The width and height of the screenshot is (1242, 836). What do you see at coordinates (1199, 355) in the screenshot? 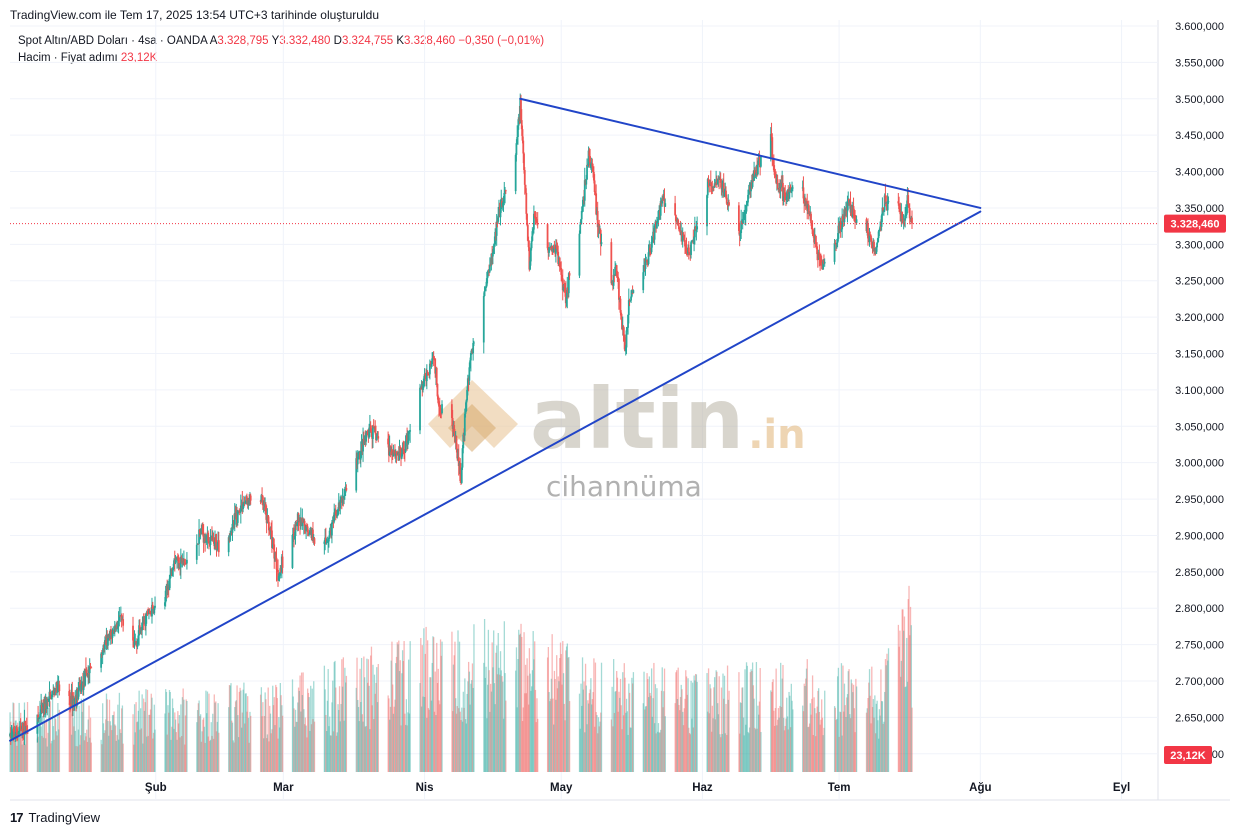
I see `y-tick-label: 3.150,000` at bounding box center [1199, 355].